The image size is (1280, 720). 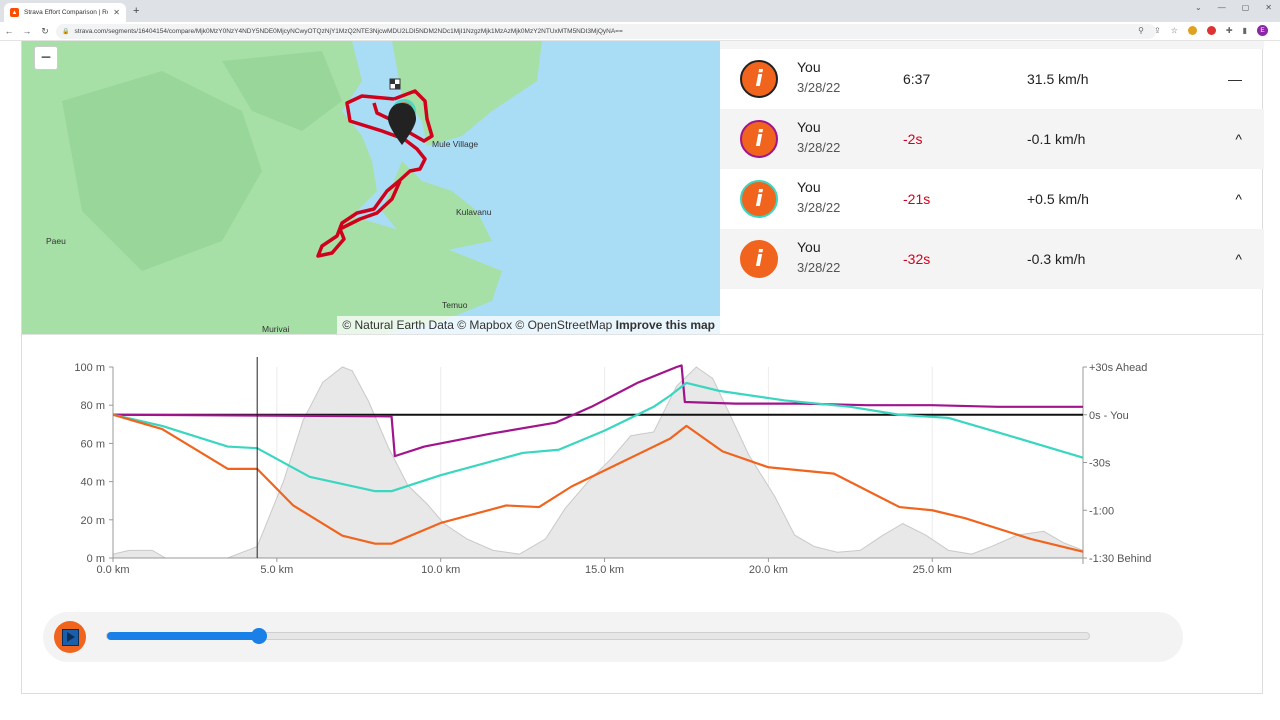 I want to click on x-tick-label: 5.0 km, so click(x=276, y=570).